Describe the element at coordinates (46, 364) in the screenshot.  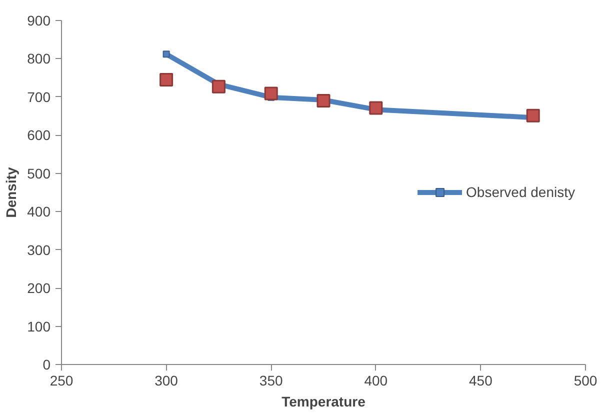
I see `y-tick-label: 0` at that location.